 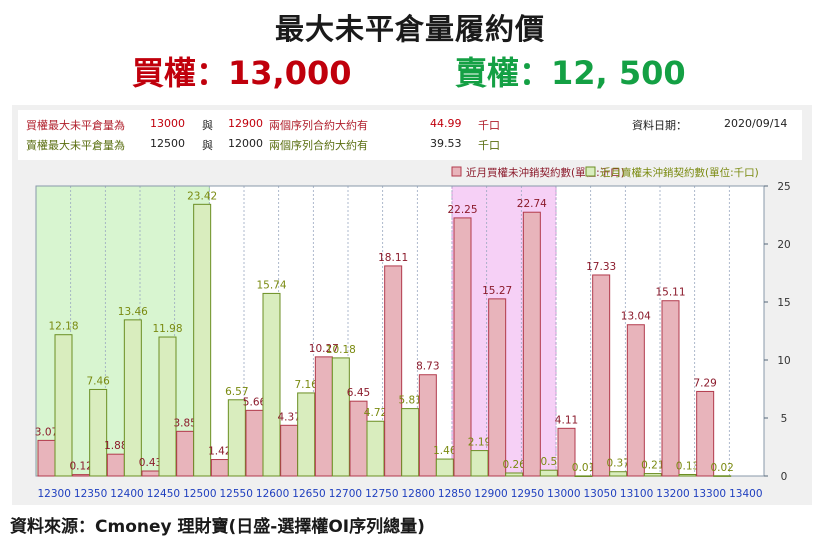 What do you see at coordinates (745, 494) in the screenshot?
I see `x-tick-label: 13400` at bounding box center [745, 494].